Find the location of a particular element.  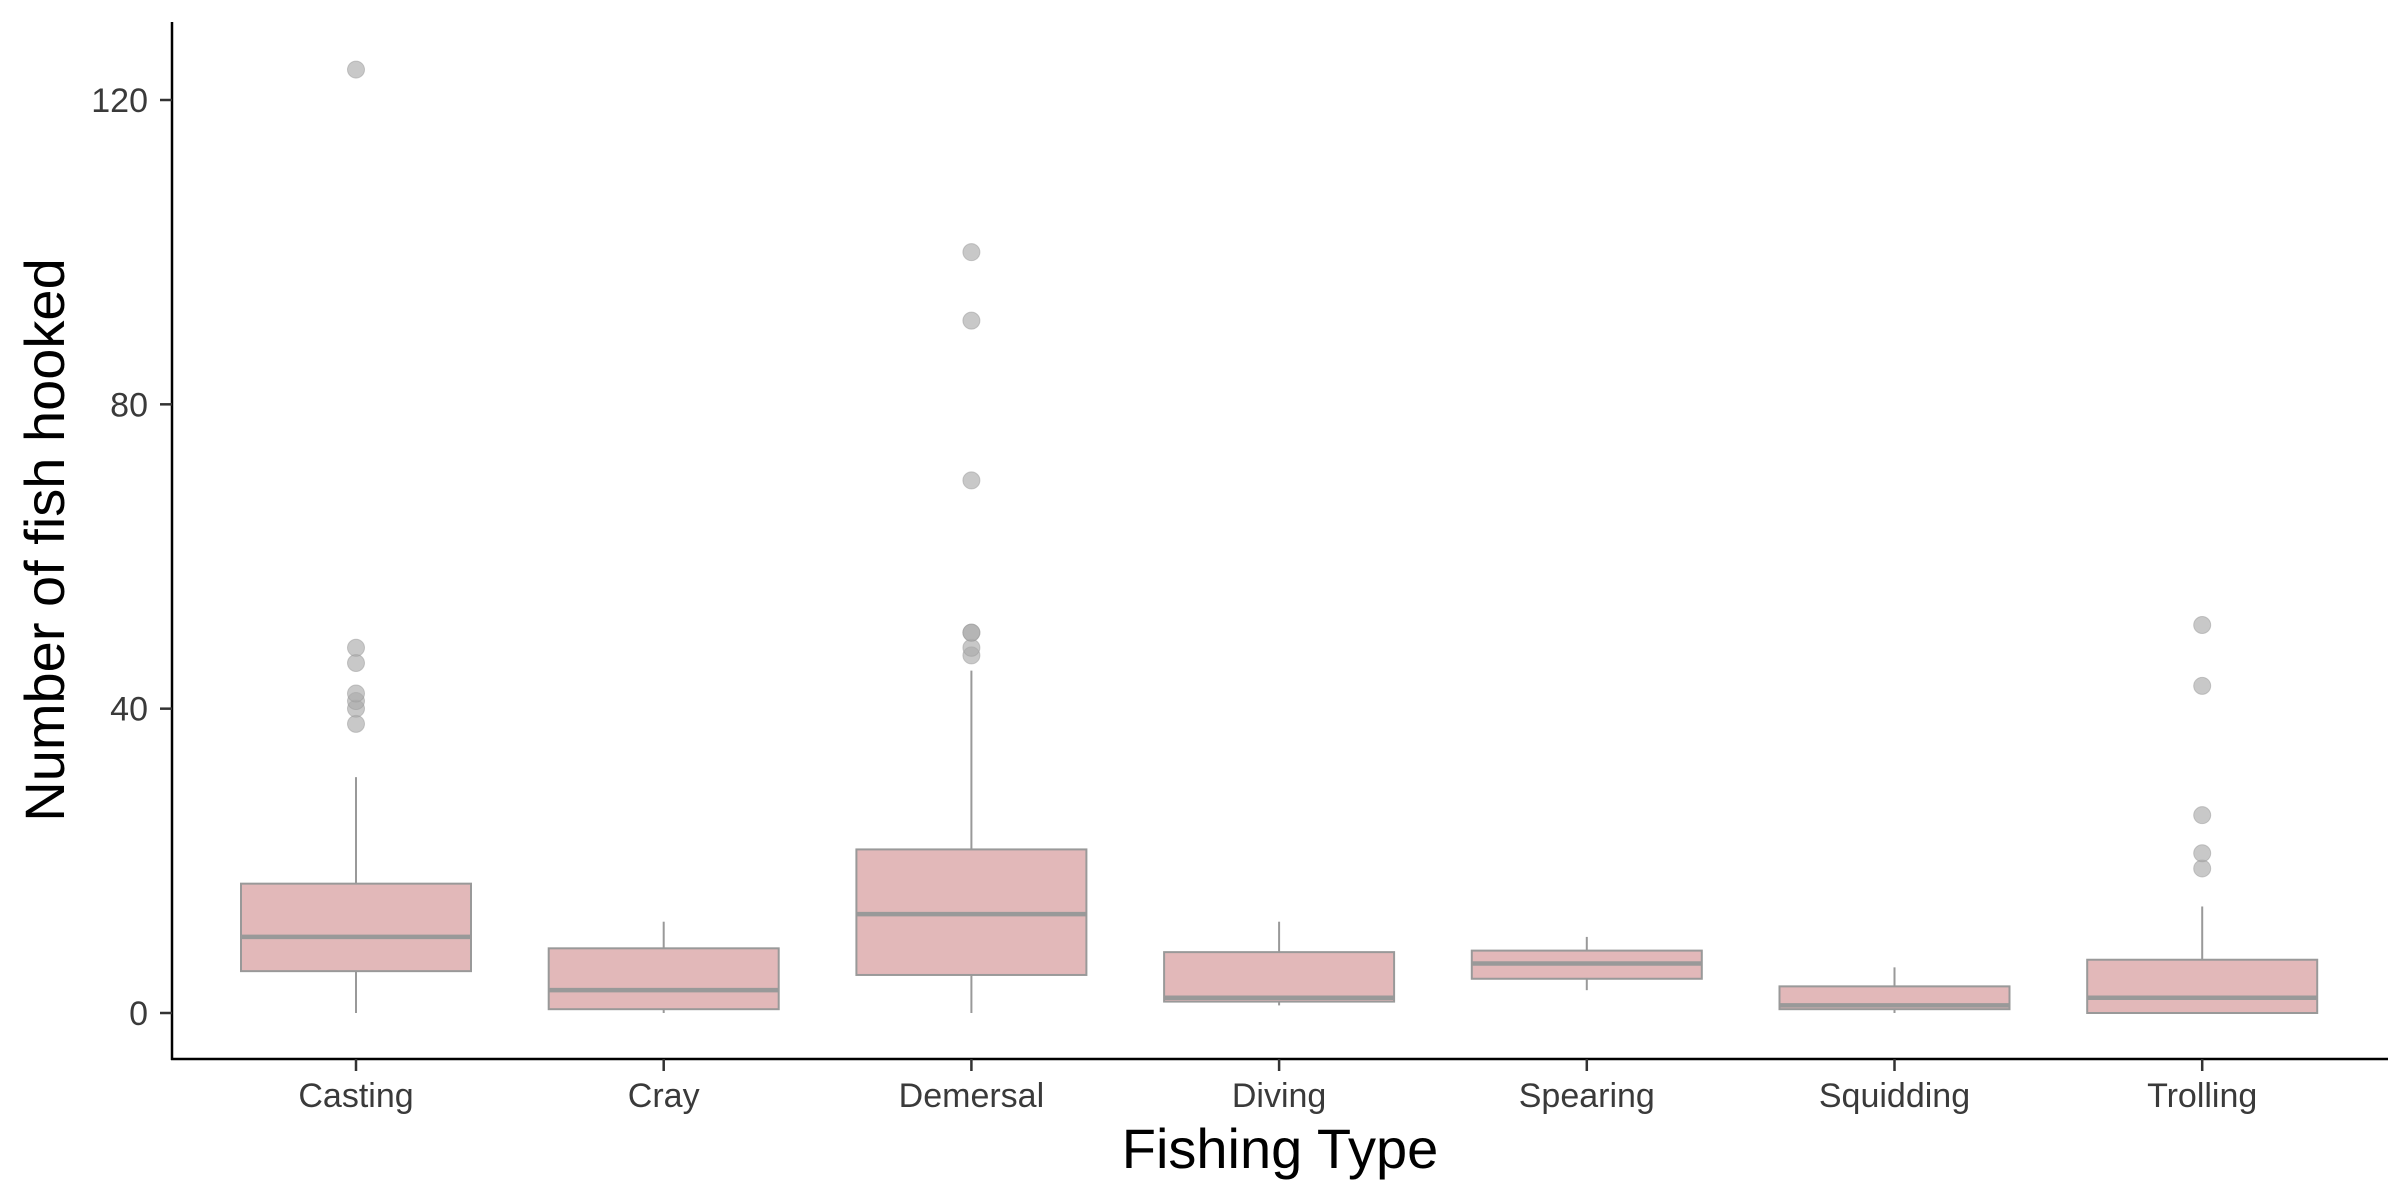

x-tick-label: Diving is located at coordinates (1279, 1096).